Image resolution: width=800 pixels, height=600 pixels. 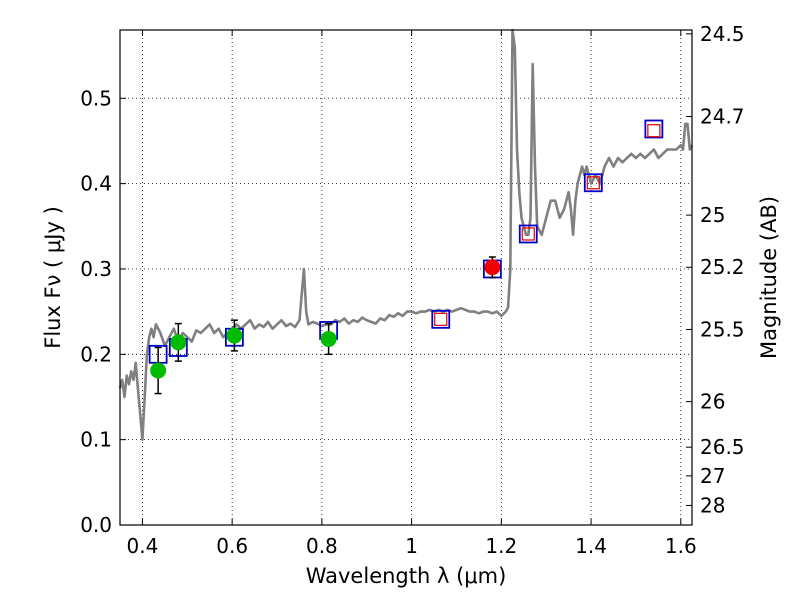 I want to click on y2-tick-label: 25.5, so click(x=722, y=329).